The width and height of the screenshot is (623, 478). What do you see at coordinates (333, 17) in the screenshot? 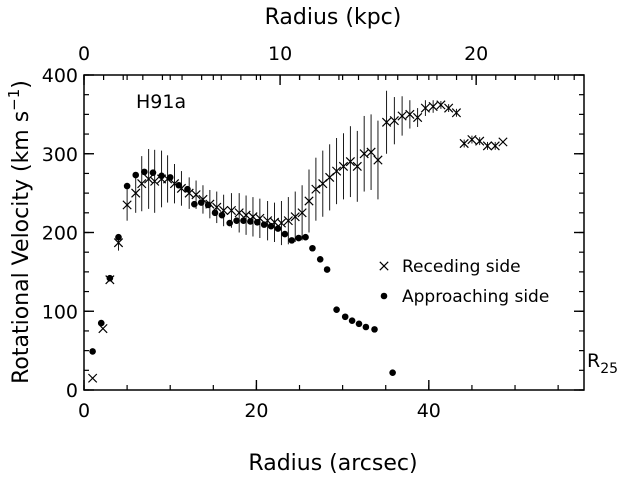
I see `x2-axis-title: Radius (kpc)` at bounding box center [333, 17].